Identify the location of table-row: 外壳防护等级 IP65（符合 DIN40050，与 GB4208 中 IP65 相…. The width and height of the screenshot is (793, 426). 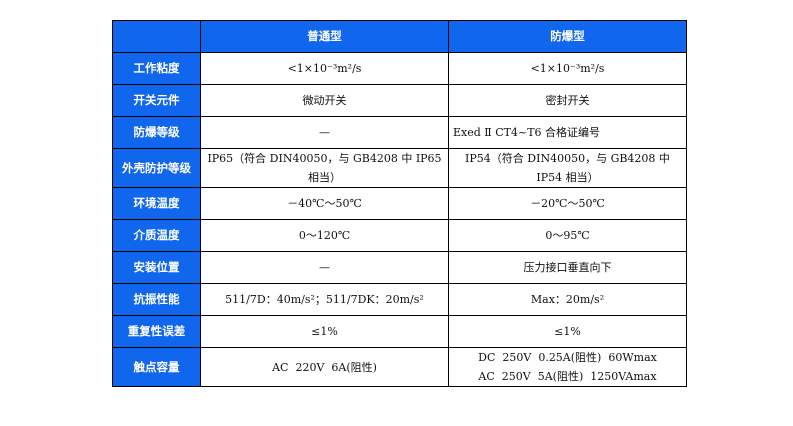
(399, 168).